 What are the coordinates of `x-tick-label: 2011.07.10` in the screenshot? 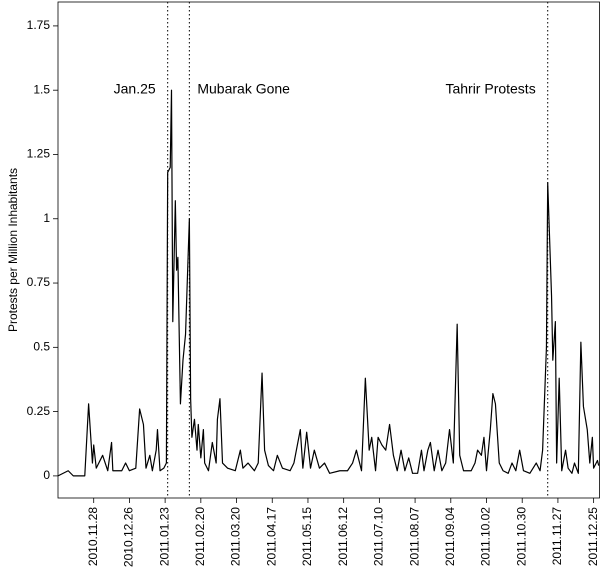 It's located at (379, 536).